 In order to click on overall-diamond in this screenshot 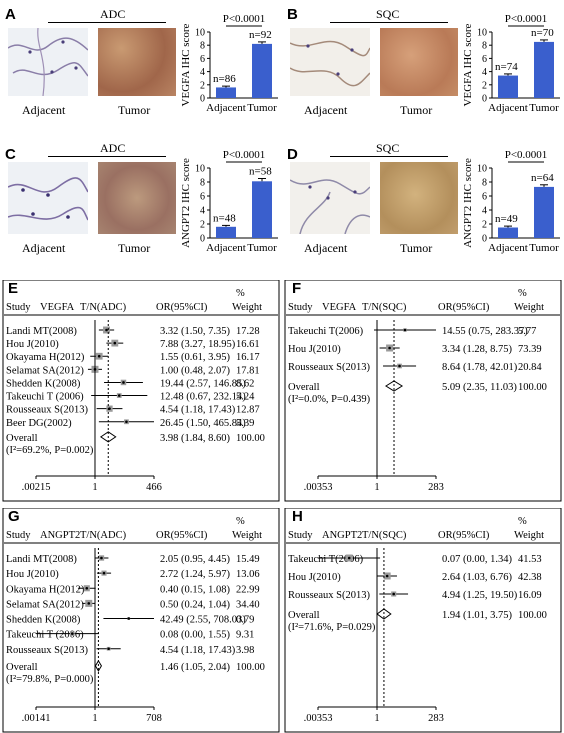, I will do `click(384, 614)`.